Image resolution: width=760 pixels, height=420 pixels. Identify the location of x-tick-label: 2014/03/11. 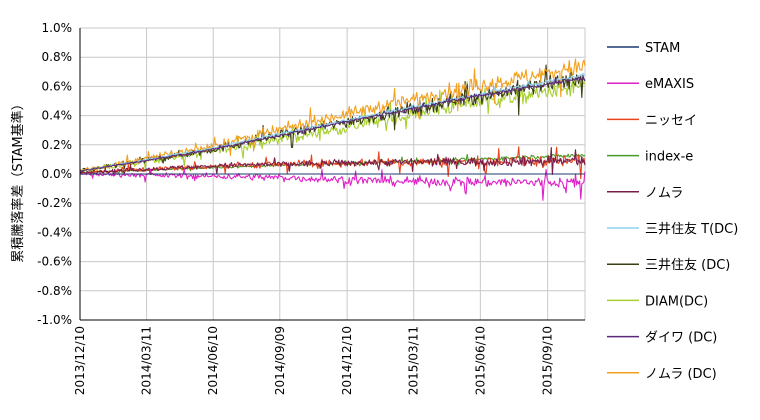
(147, 360).